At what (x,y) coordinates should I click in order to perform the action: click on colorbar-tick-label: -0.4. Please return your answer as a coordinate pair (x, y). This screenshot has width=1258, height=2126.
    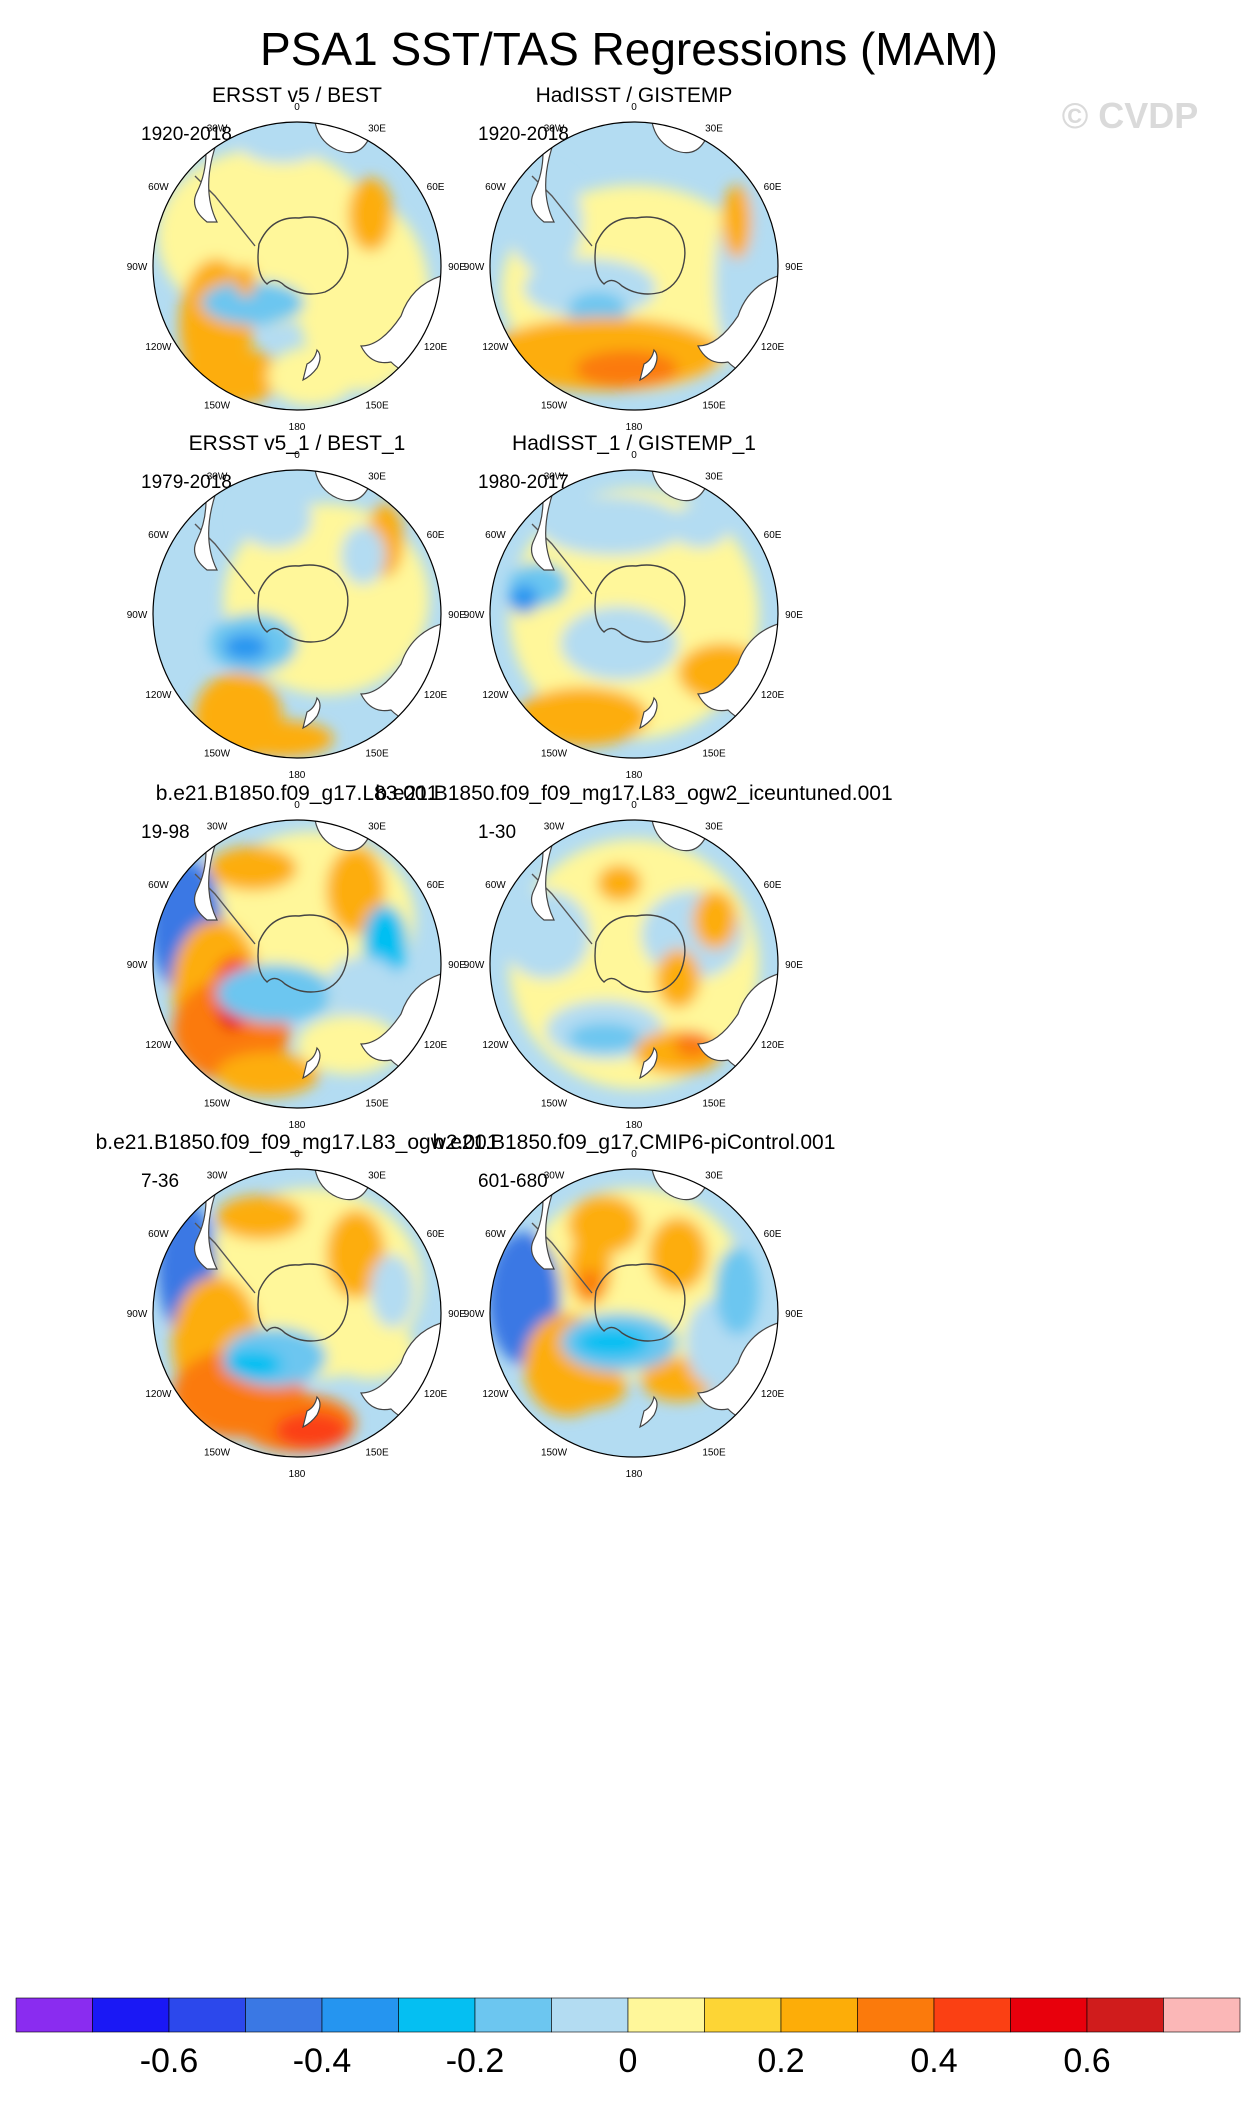
    Looking at the image, I should click on (322, 2061).